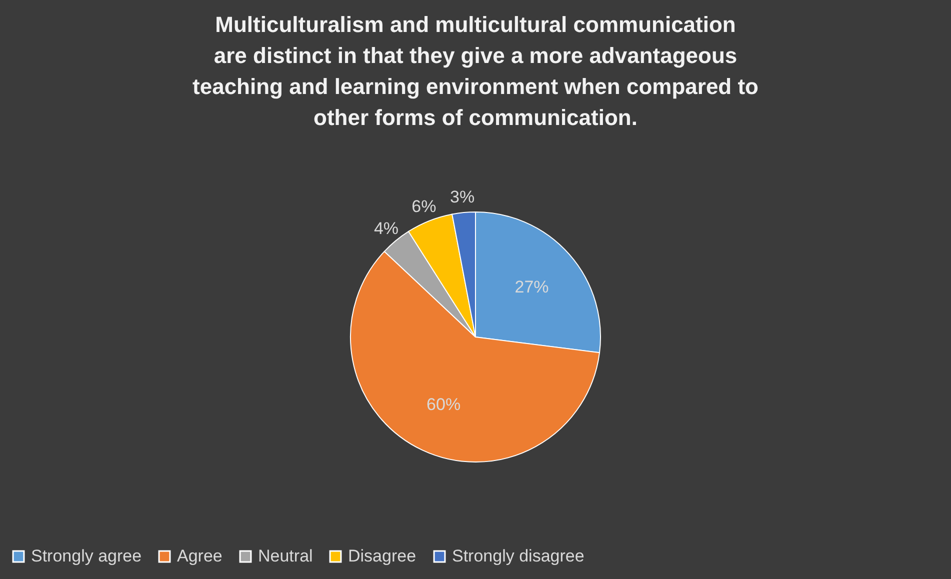 This screenshot has height=579, width=951. I want to click on data-label: 4%, so click(386, 228).